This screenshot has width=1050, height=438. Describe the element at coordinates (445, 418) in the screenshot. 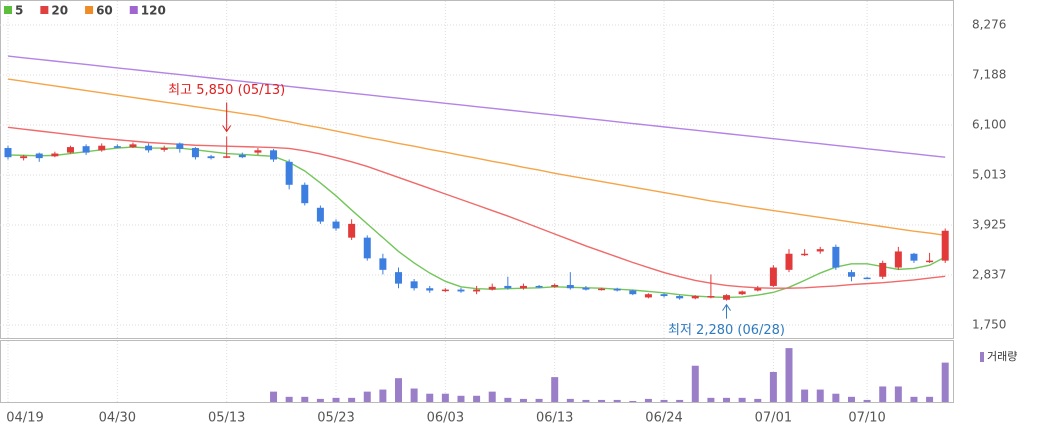

I see `x-tick-label: 06/03` at that location.